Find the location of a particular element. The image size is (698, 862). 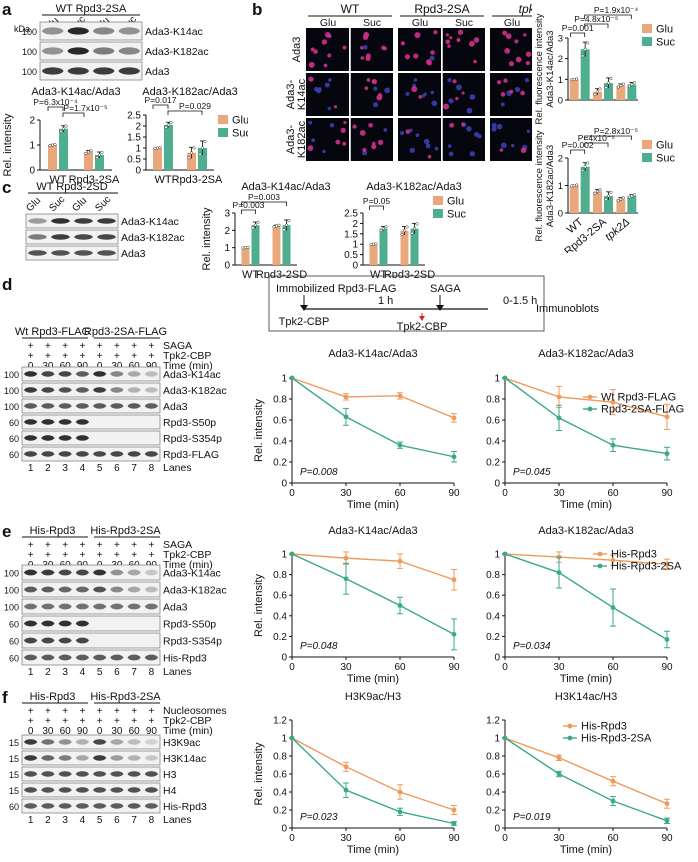

lane-label: Suc is located at coordinates (103, 204).